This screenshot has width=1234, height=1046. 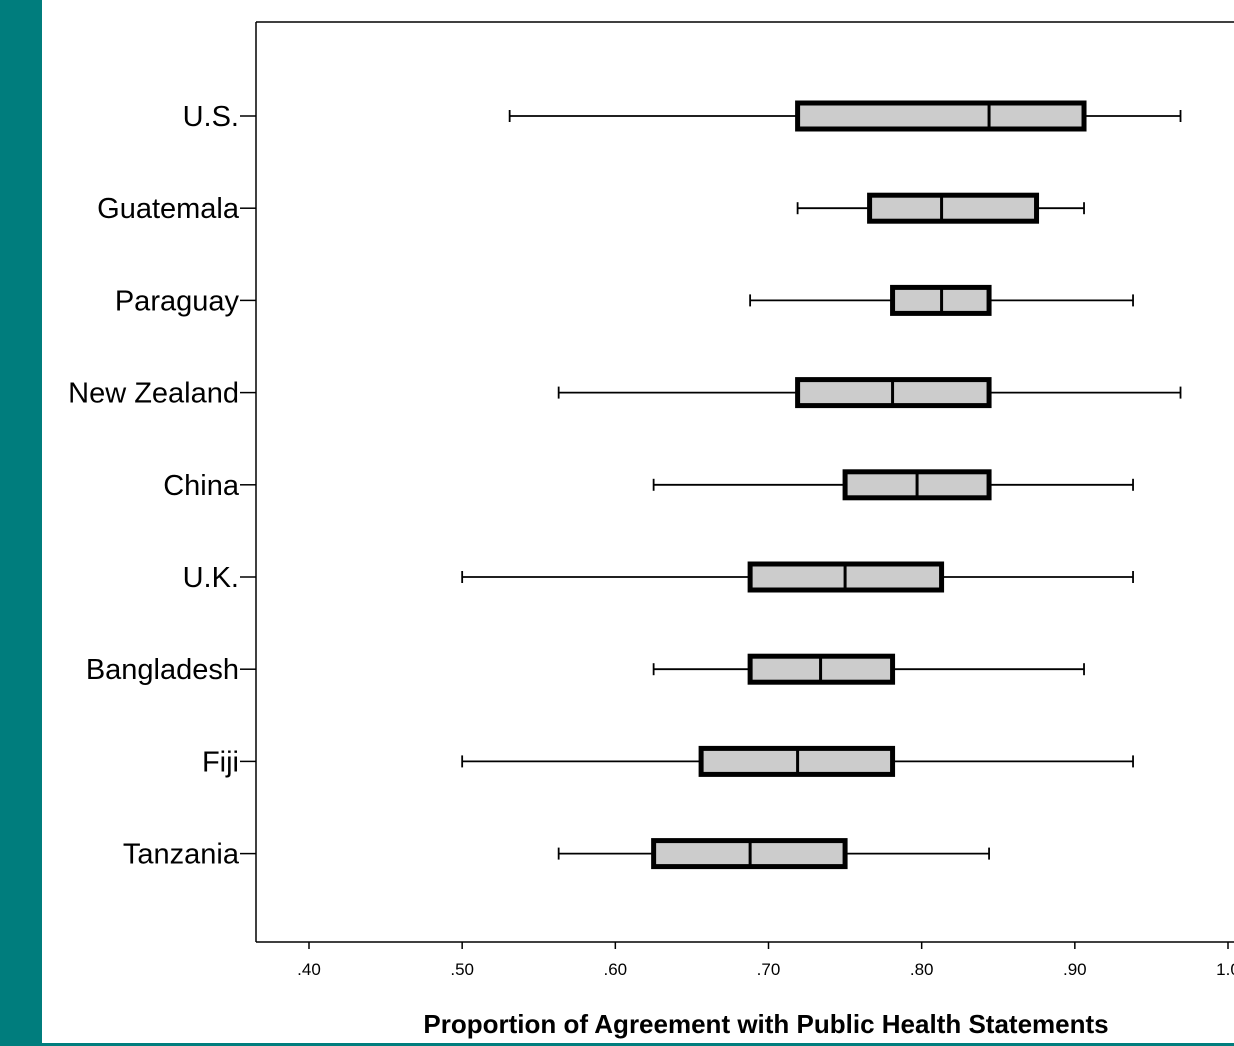 What do you see at coordinates (201, 486) in the screenshot?
I see `category-label: China` at bounding box center [201, 486].